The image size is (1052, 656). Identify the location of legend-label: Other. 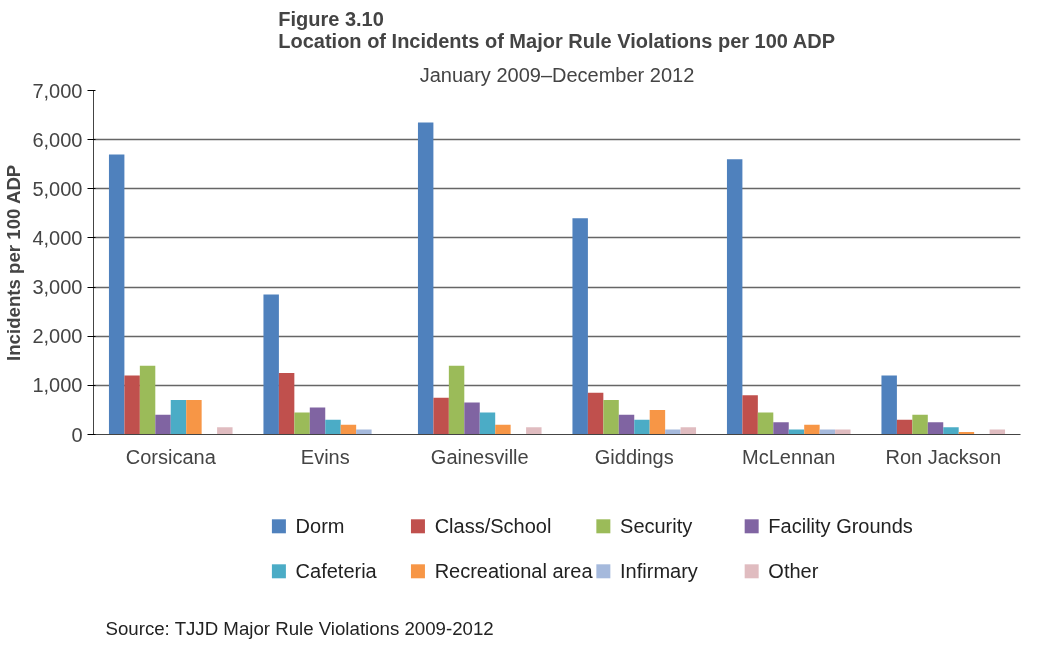
(793, 571).